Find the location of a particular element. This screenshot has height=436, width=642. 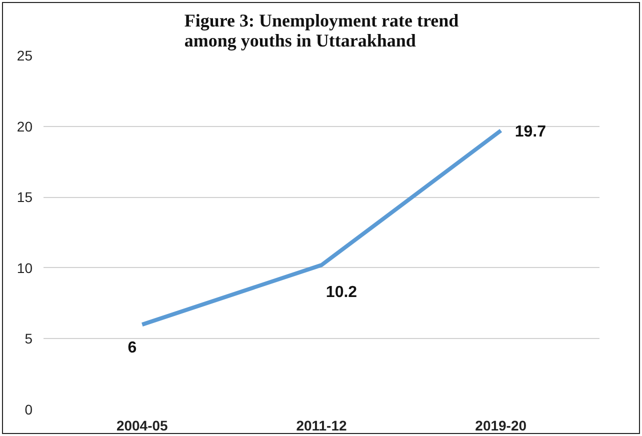

y-tick-label: 20 is located at coordinates (24, 126).